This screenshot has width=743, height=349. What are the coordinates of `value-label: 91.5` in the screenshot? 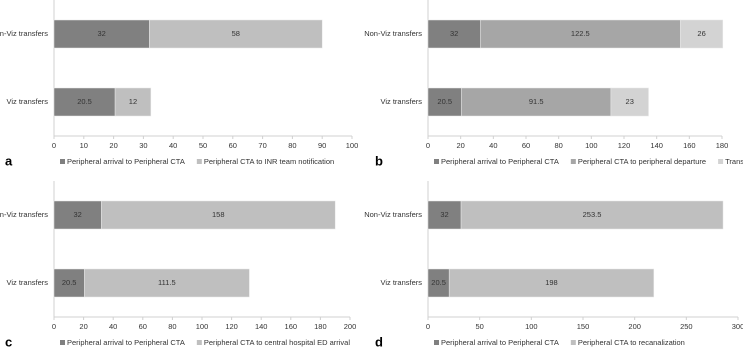 It's located at (536, 101).